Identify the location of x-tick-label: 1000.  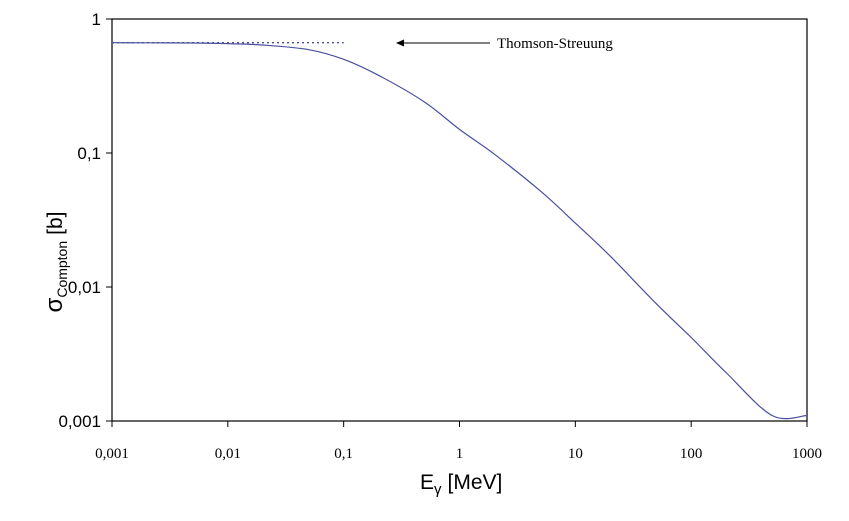
(807, 454).